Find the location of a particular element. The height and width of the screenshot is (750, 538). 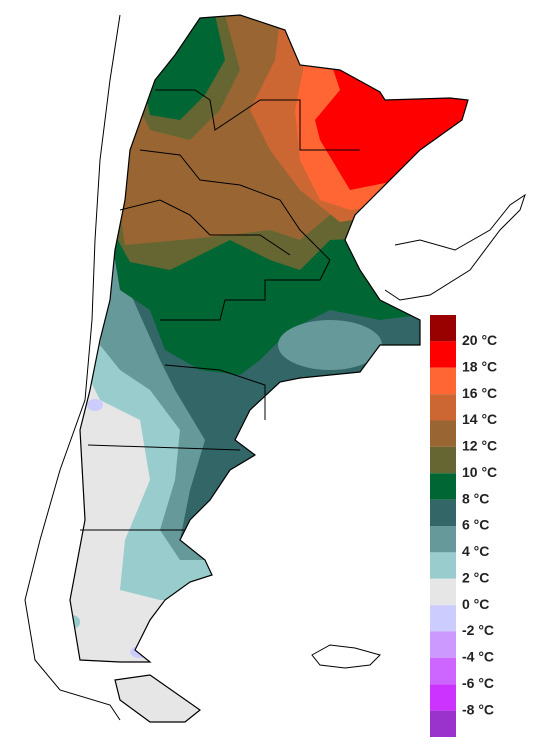

legend-label: 18 °C is located at coordinates (479, 366).